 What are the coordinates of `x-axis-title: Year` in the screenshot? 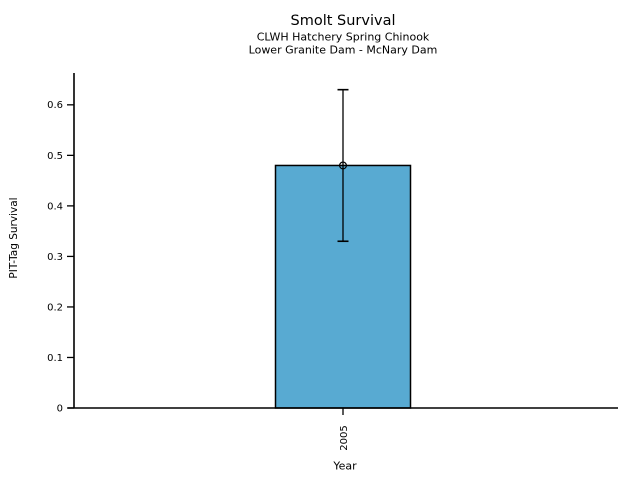 It's located at (345, 466).